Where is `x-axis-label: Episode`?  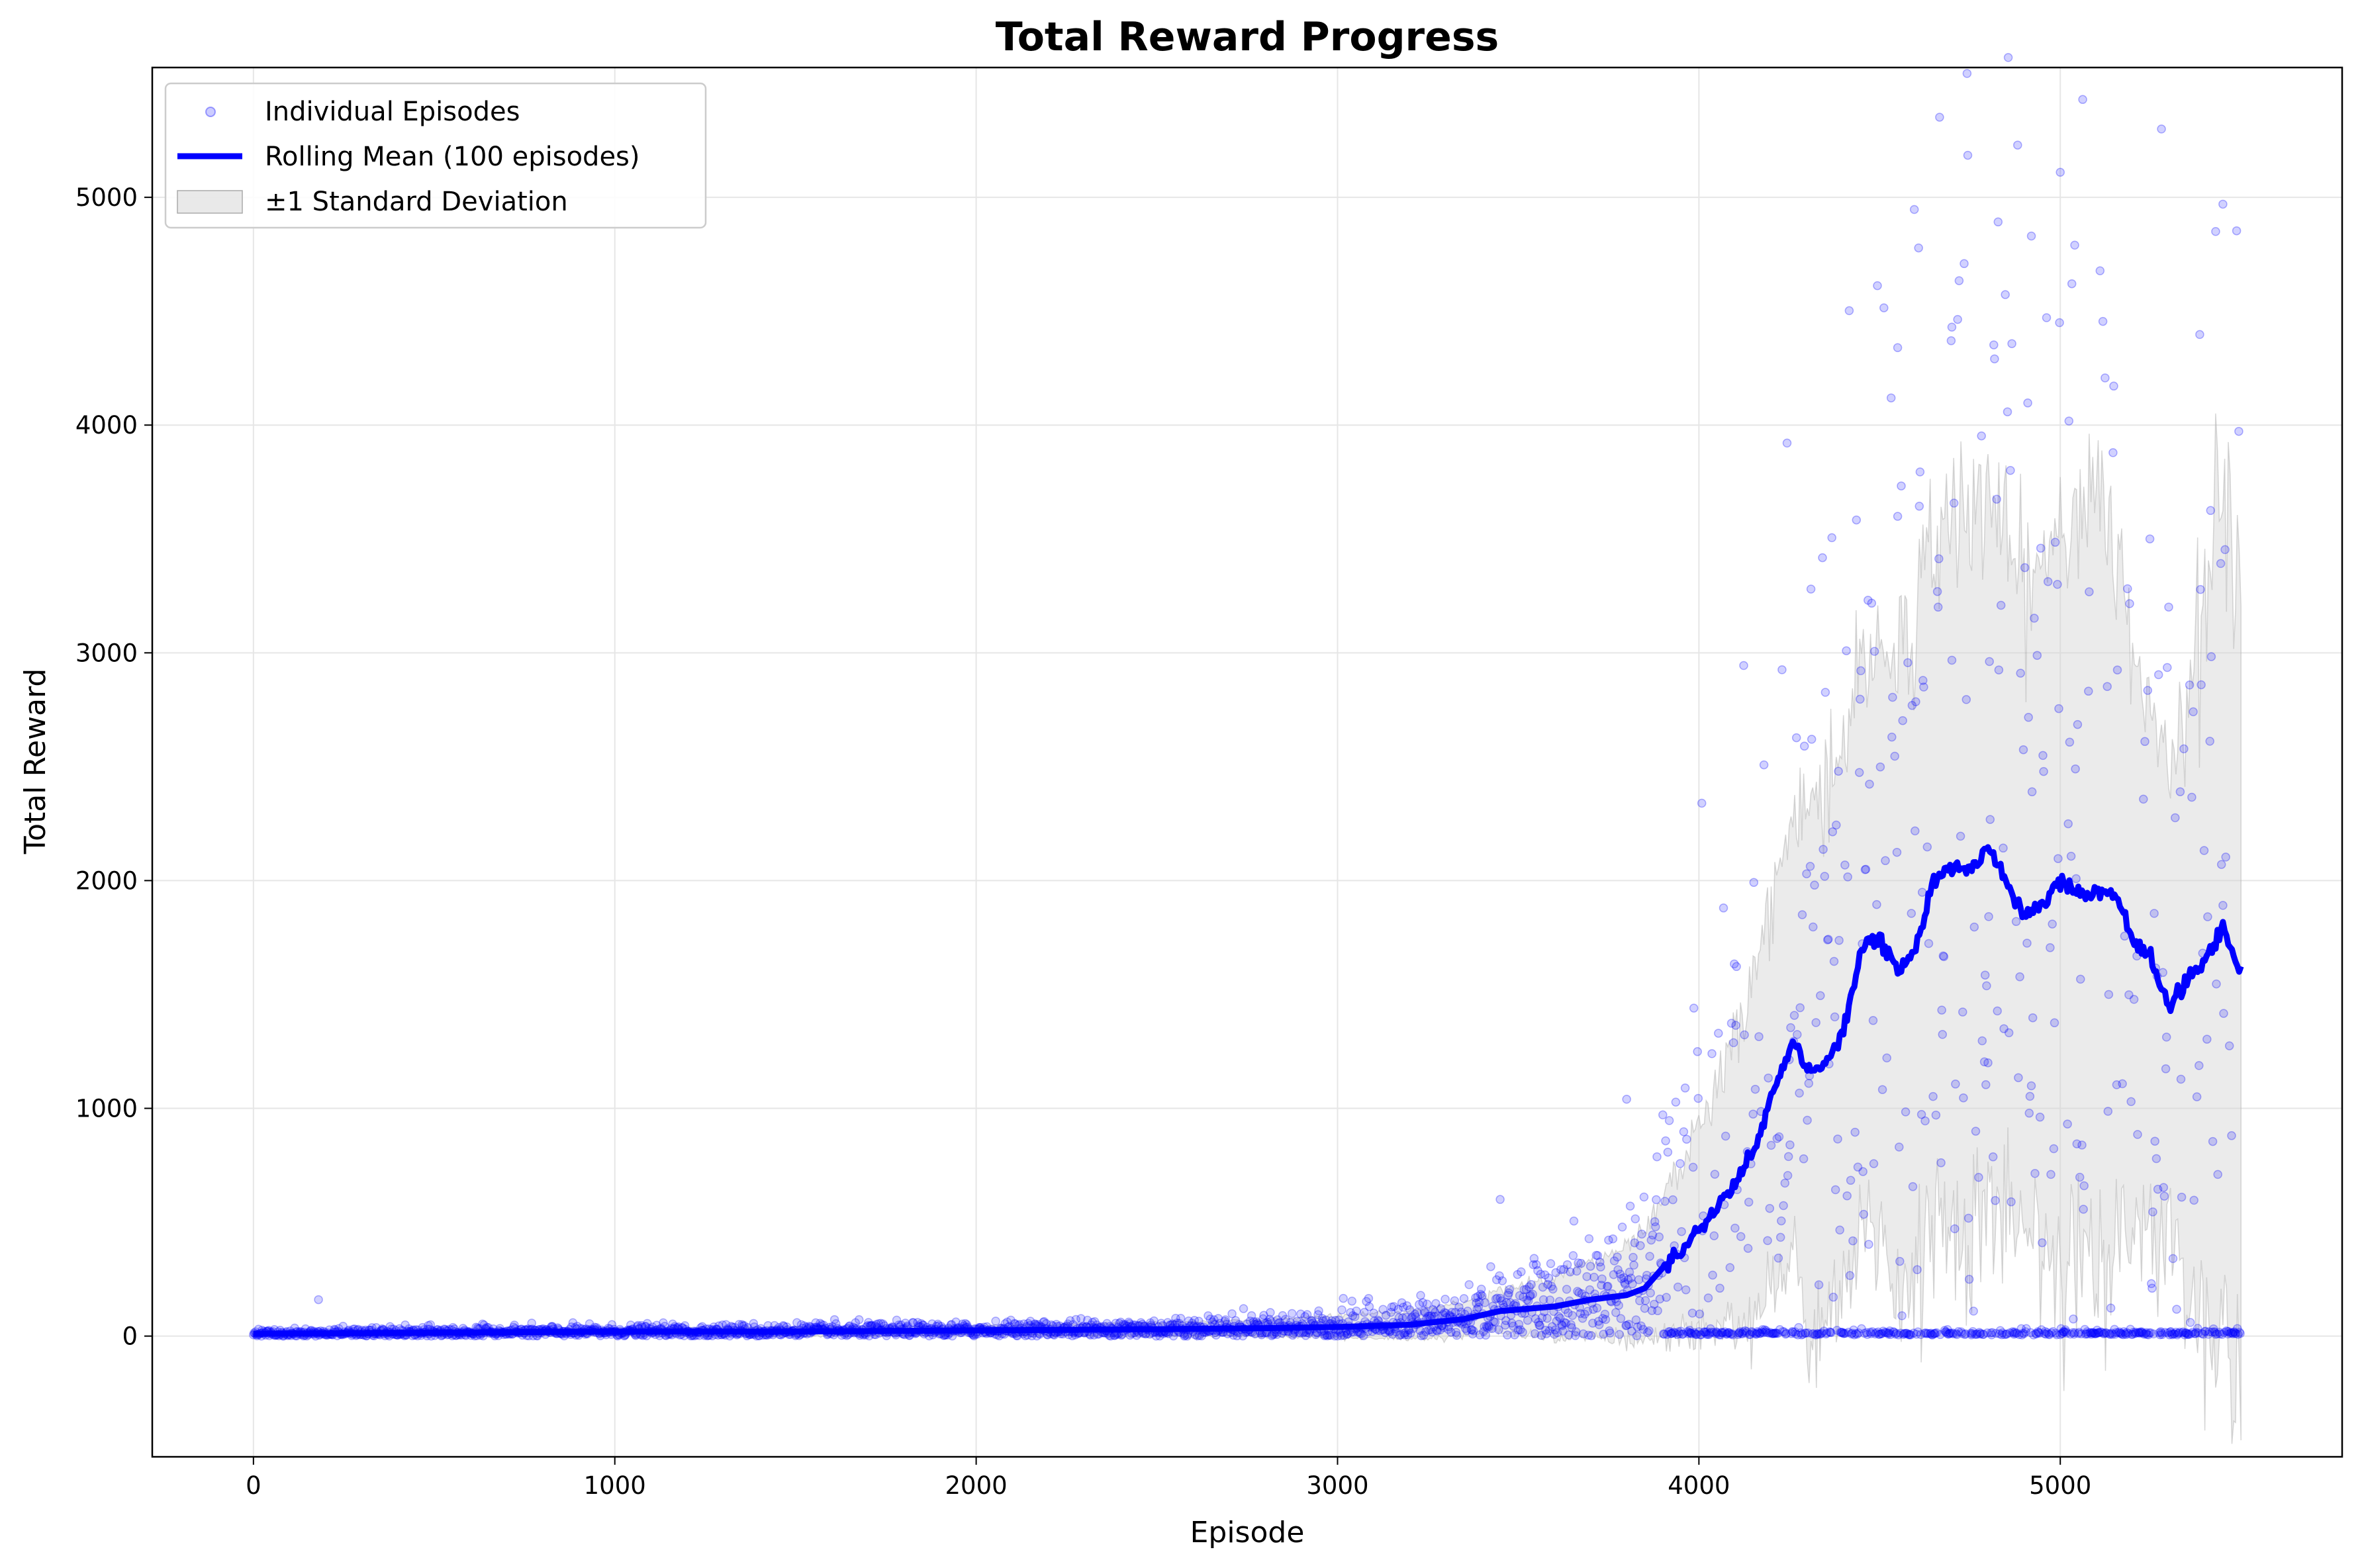
x-axis-label: Episode is located at coordinates (1247, 1533).